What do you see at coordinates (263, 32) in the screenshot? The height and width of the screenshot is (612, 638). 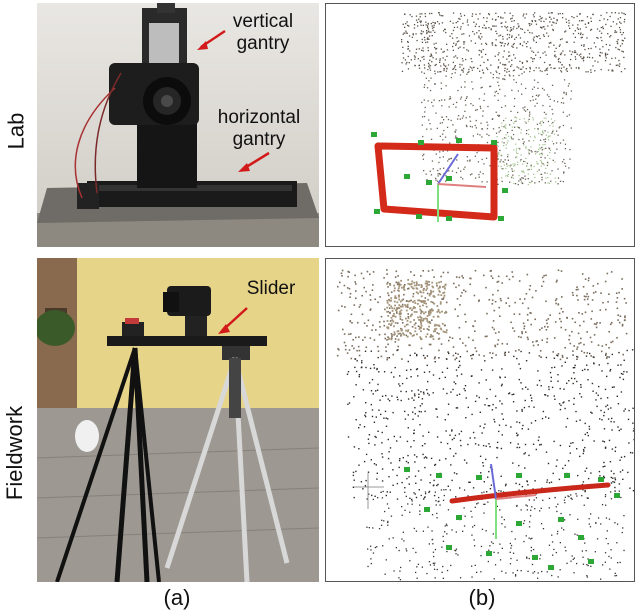 I see `annotation-vertical-gantry: vertical gantry` at bounding box center [263, 32].